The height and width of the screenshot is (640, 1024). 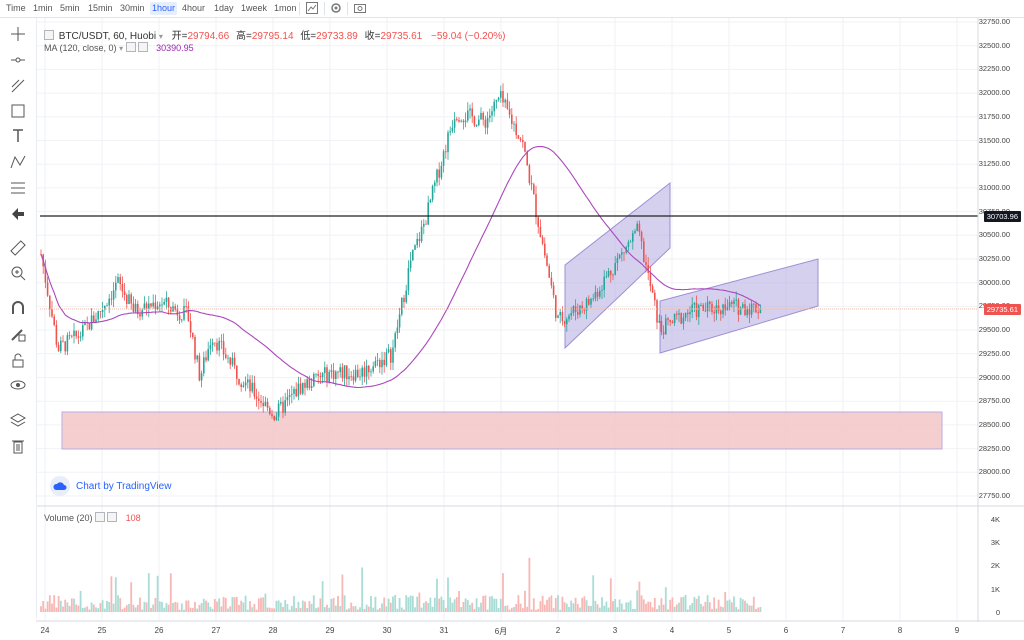 I want to click on timeframe-30min: 30min, so click(x=132, y=8).